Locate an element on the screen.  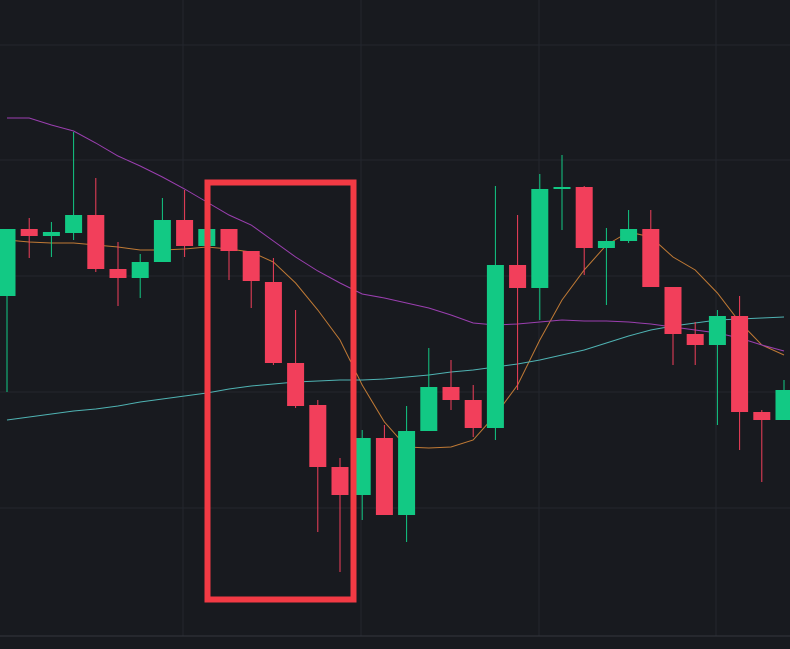
highlight-box is located at coordinates (280, 391).